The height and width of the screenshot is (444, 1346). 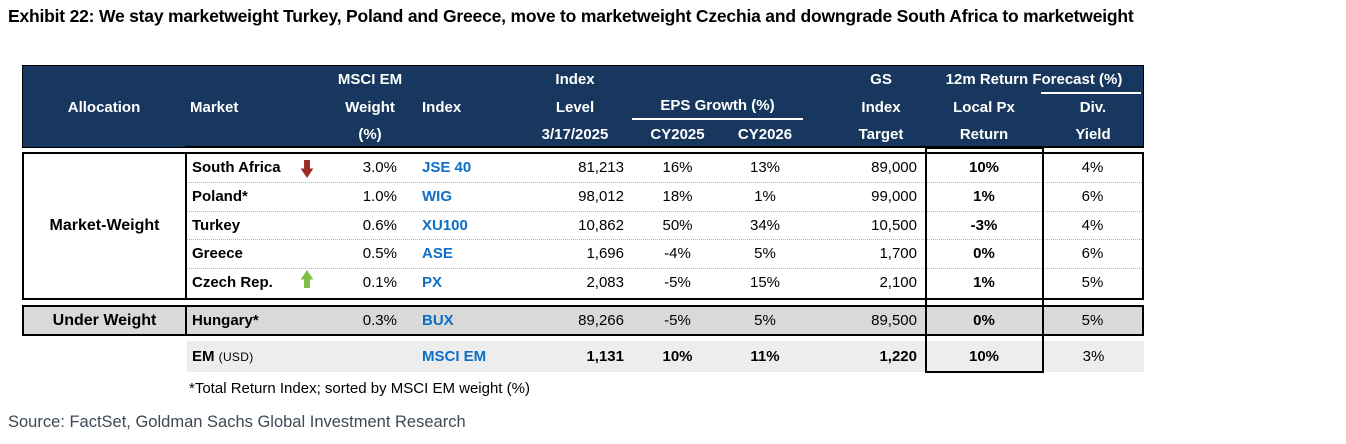 What do you see at coordinates (438, 320) in the screenshot?
I see `index-name-cell: BUX` at bounding box center [438, 320].